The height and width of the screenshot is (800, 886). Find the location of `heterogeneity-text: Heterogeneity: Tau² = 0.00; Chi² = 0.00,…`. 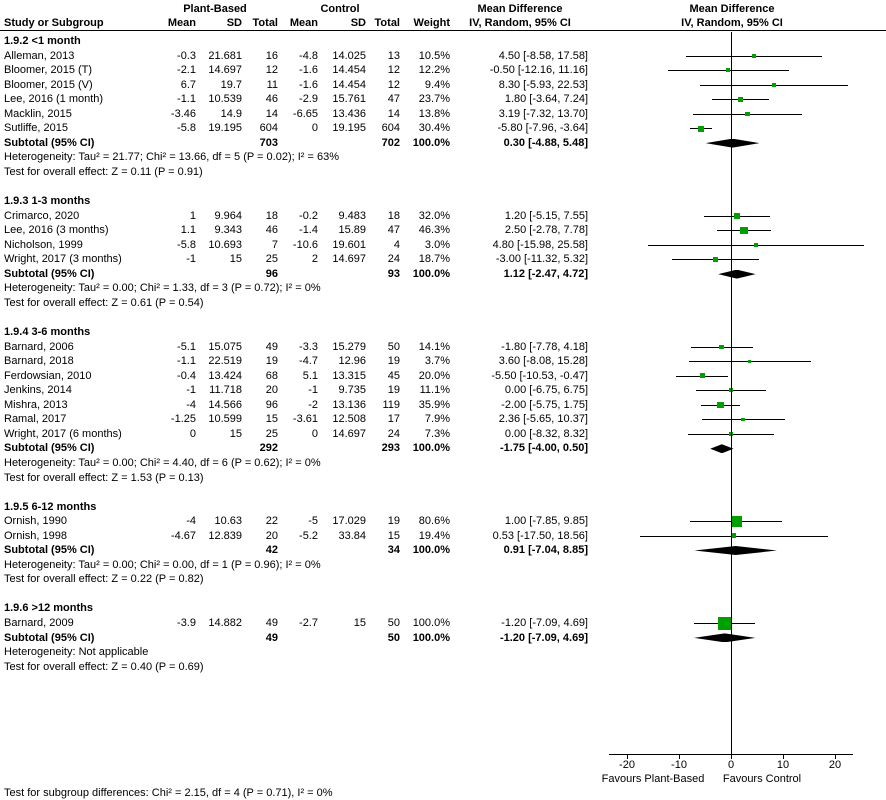

heterogeneity-text: Heterogeneity: Tau² = 0.00; Chi² = 0.00,… is located at coordinates (162, 564).